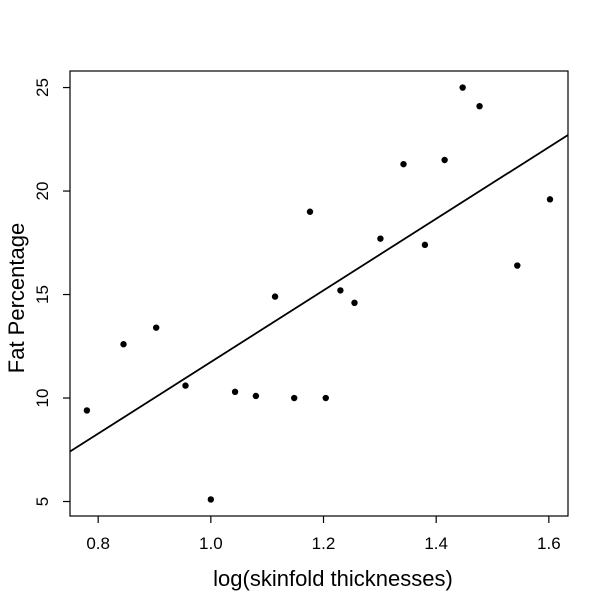  Describe the element at coordinates (211, 543) in the screenshot. I see `x-tick-label: 1.0` at that location.